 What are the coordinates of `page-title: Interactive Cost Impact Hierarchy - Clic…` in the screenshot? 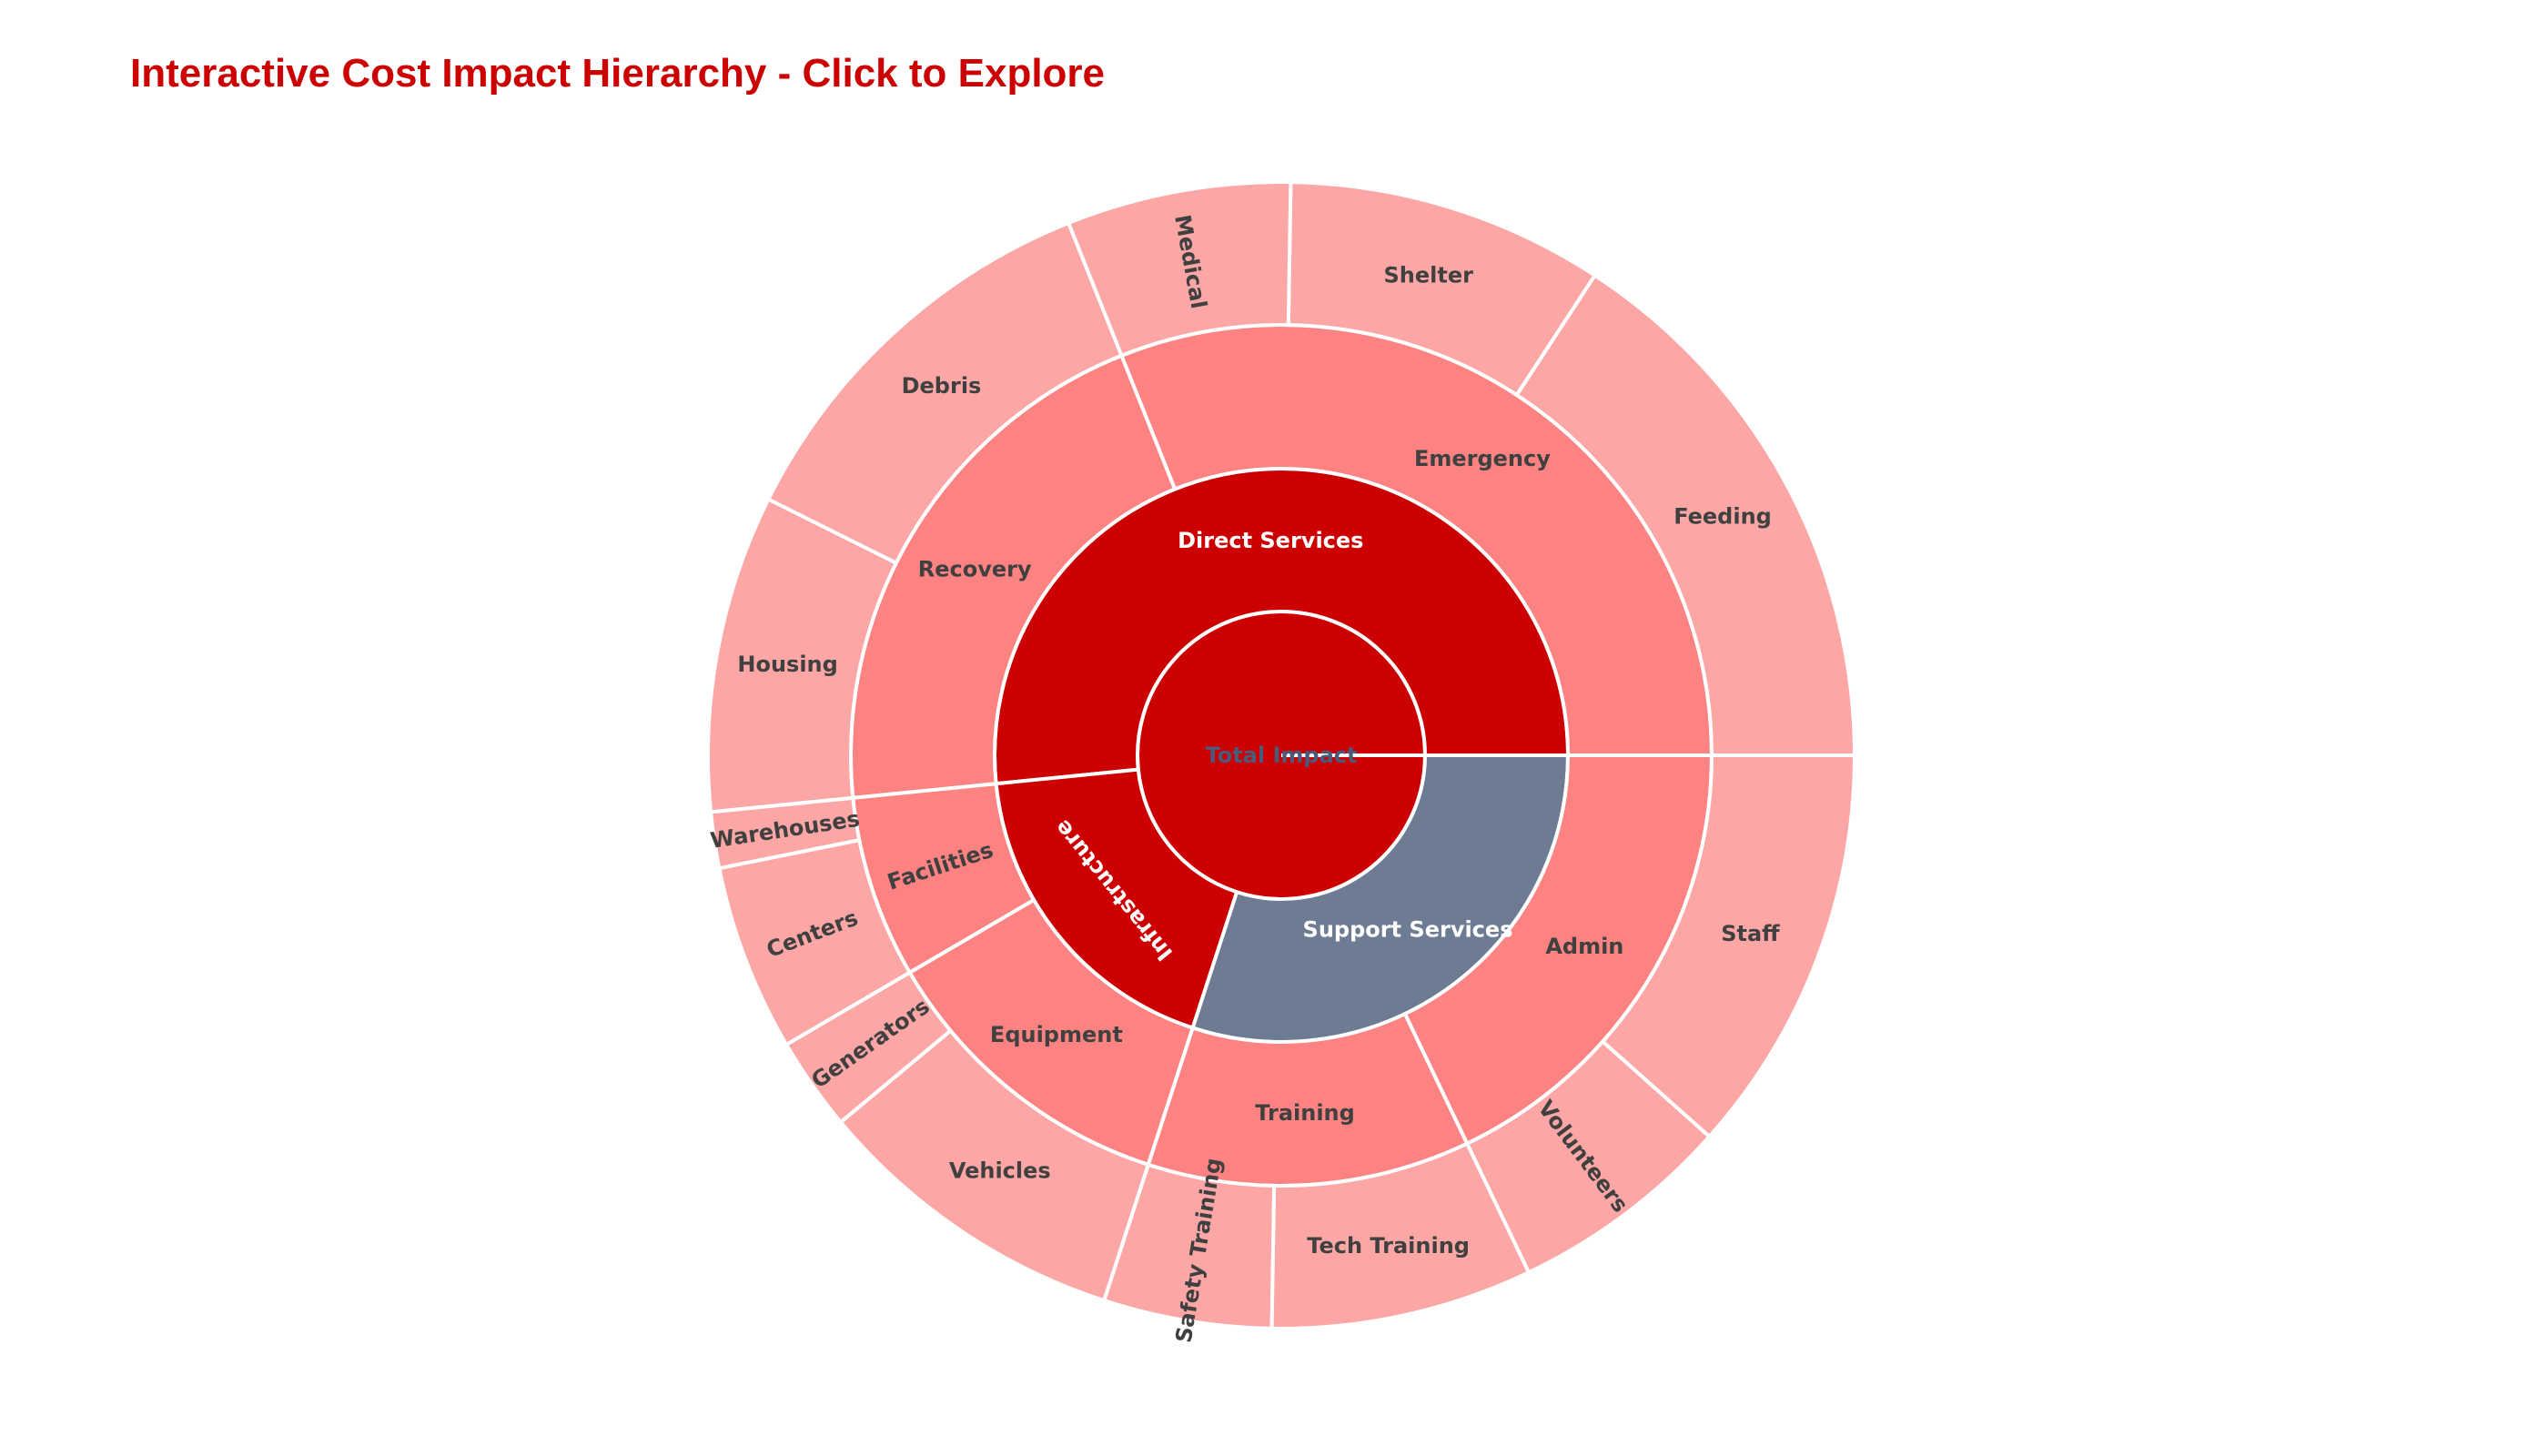 It's located at (618, 73).